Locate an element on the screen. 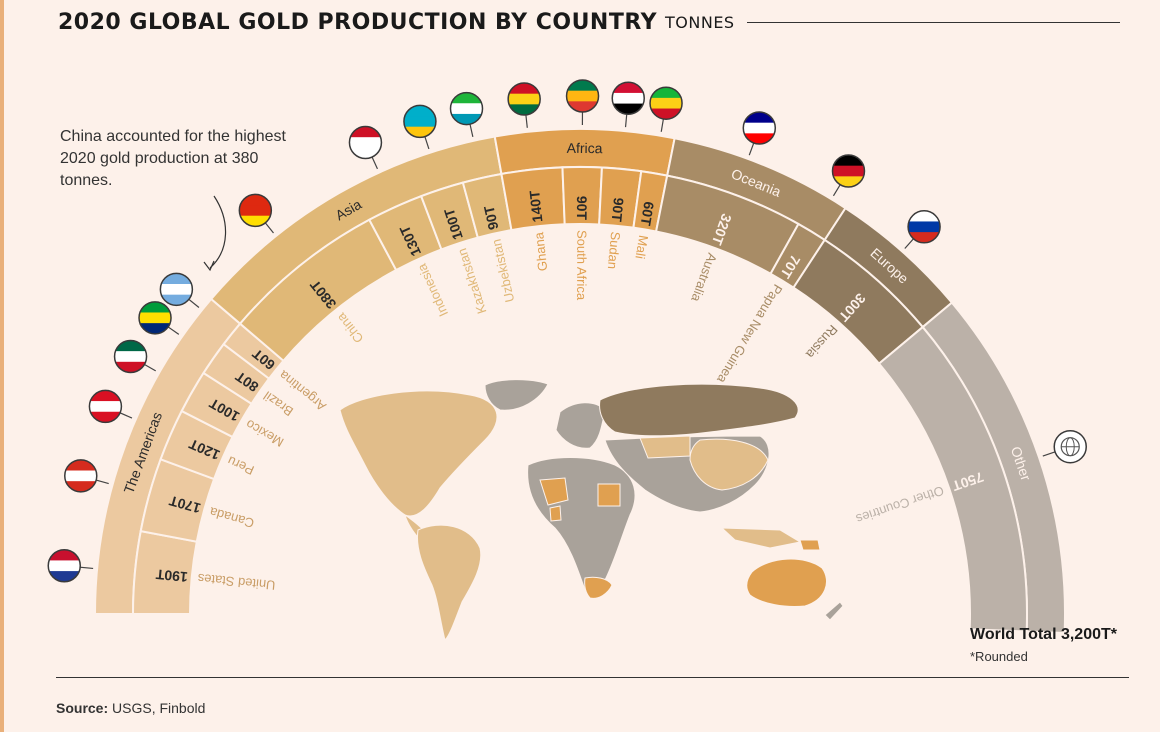  uzbekistan-flag-icon is located at coordinates (466, 108).